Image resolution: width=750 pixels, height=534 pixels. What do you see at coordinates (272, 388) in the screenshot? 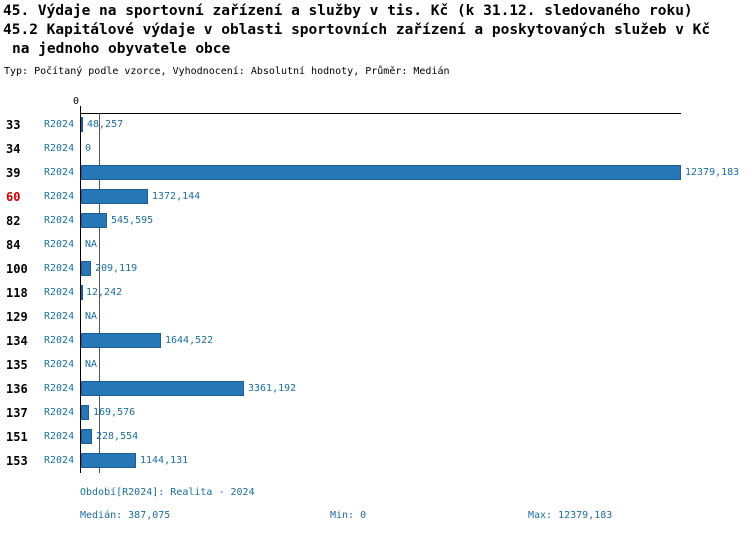
I see `row-value-label: 3361,192` at bounding box center [272, 388].